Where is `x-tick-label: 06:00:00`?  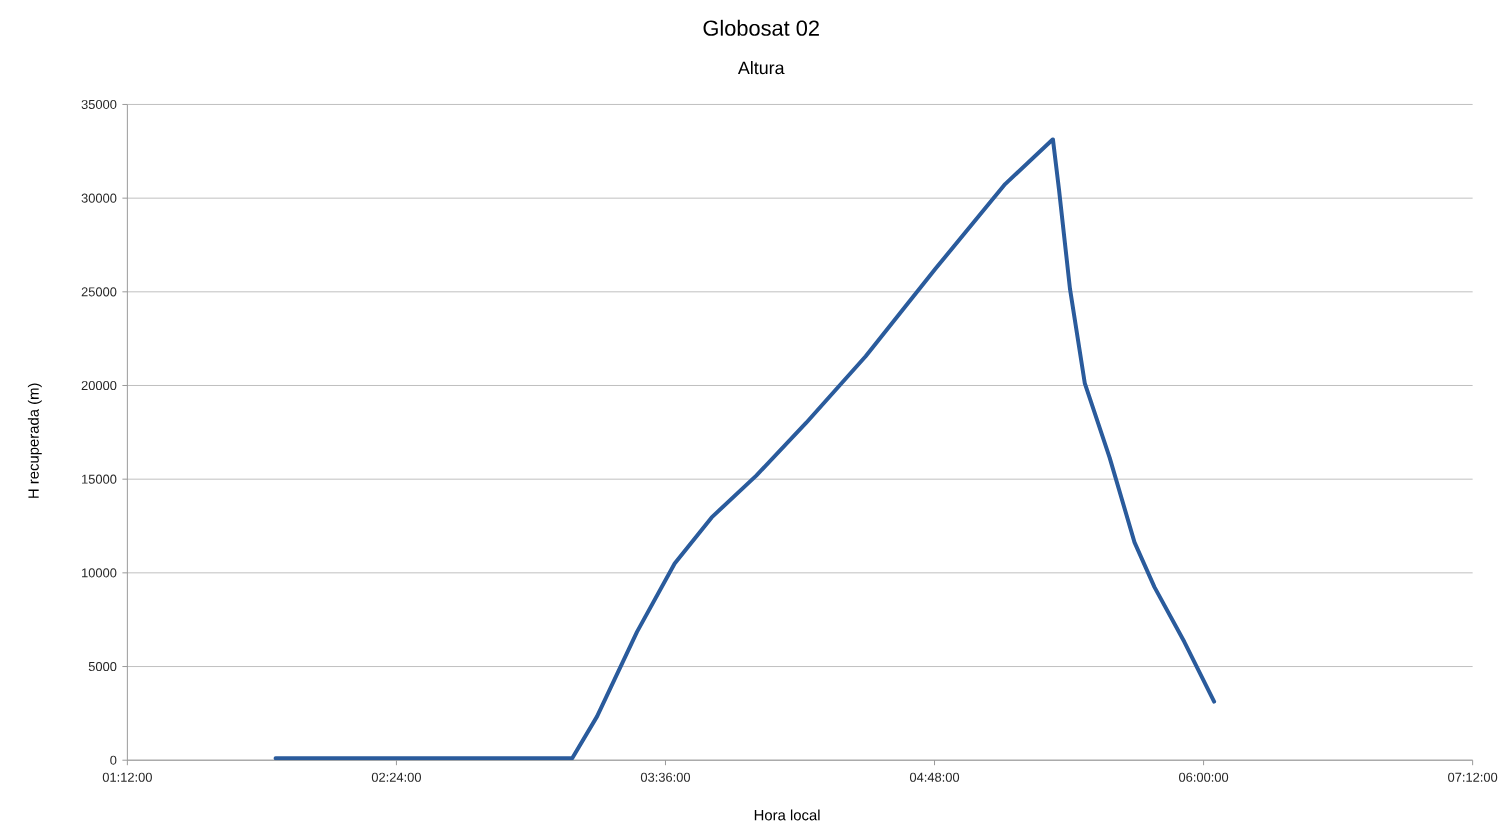 x-tick-label: 06:00:00 is located at coordinates (1203, 777).